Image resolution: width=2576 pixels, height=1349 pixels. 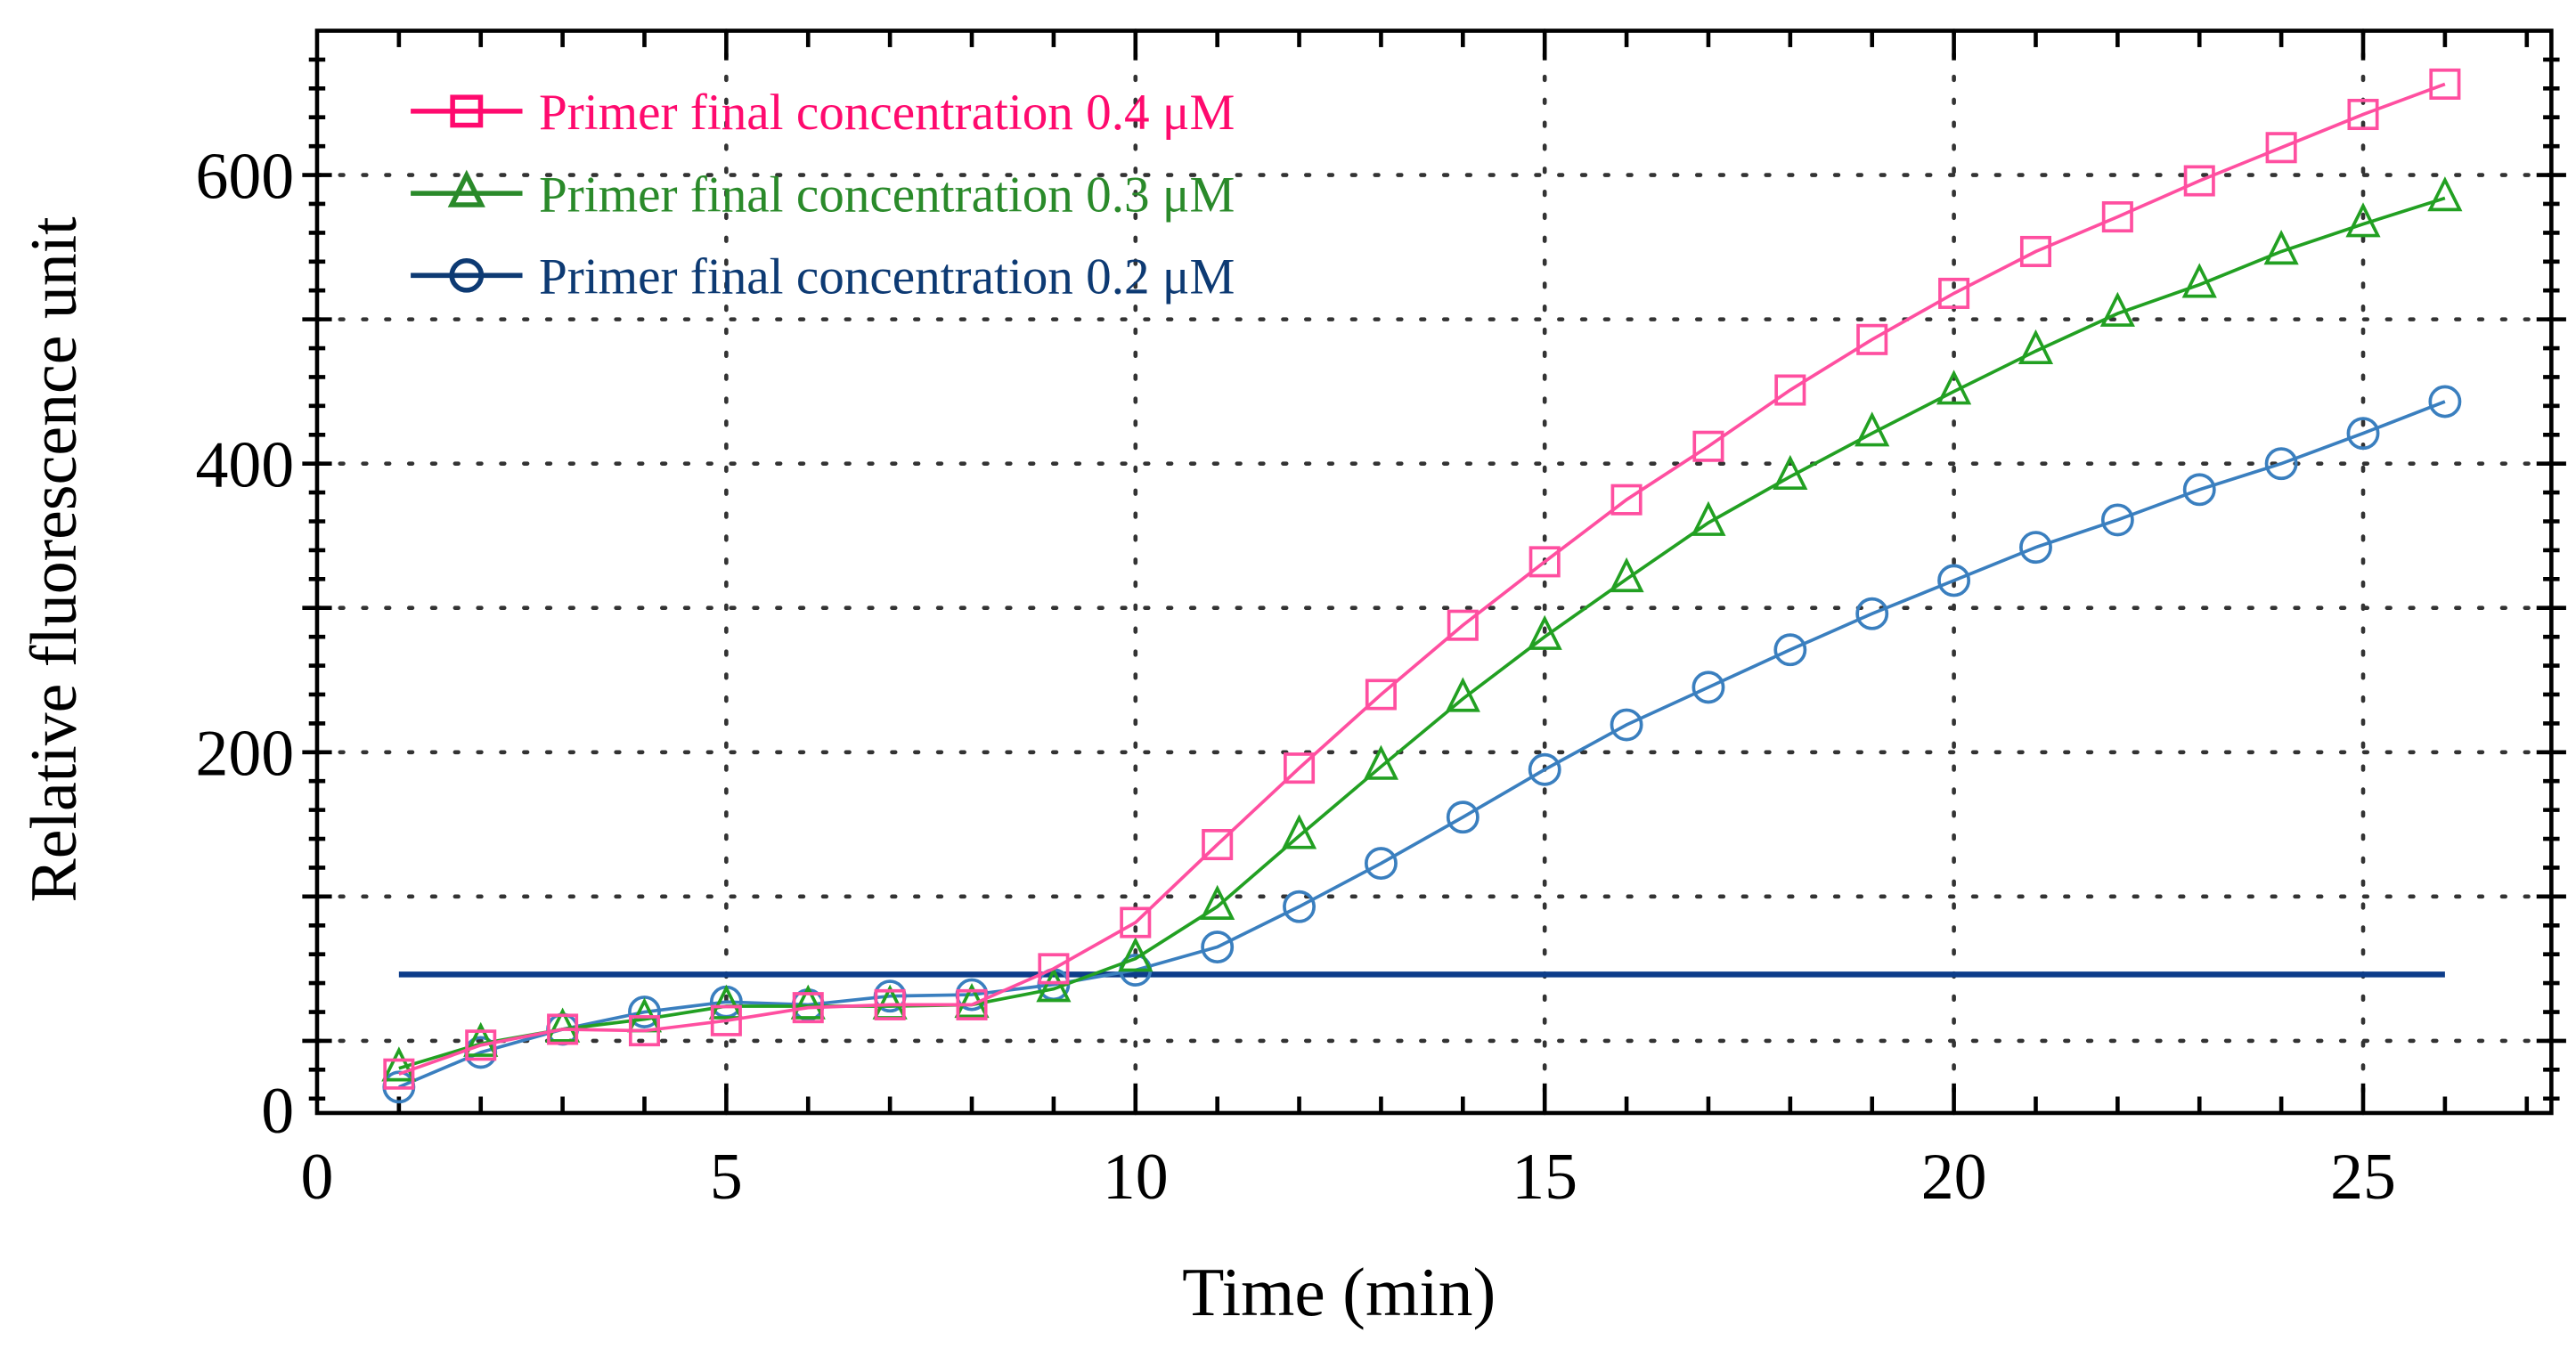 What do you see at coordinates (54, 559) in the screenshot?
I see `y-axis-label: Relative fluorescence unit` at bounding box center [54, 559].